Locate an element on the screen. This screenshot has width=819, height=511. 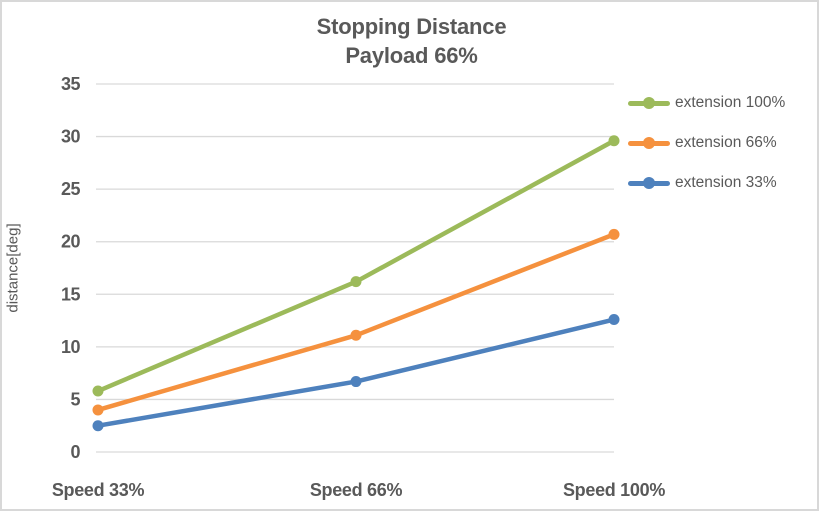
chart-title: Stopping Distance Payload 66% is located at coordinates (409, 41).